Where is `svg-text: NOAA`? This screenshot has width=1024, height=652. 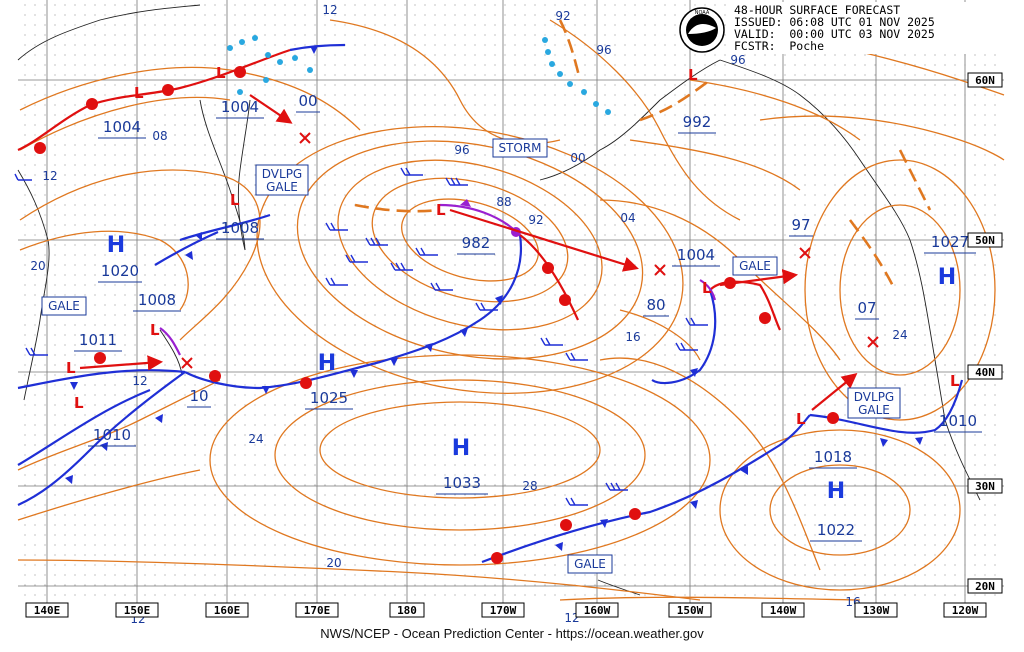
svg-text: NOAA is located at coordinates (702, 13).